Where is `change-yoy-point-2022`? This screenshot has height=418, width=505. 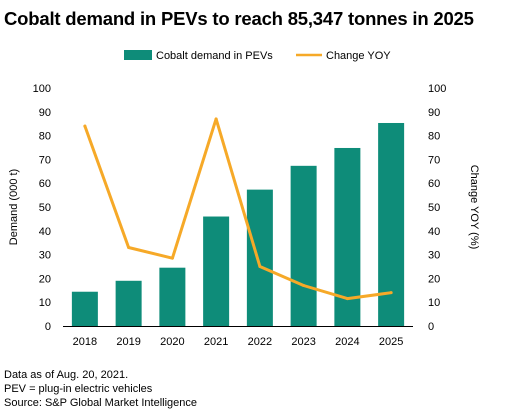 change-yoy-point-2022 is located at coordinates (260, 266).